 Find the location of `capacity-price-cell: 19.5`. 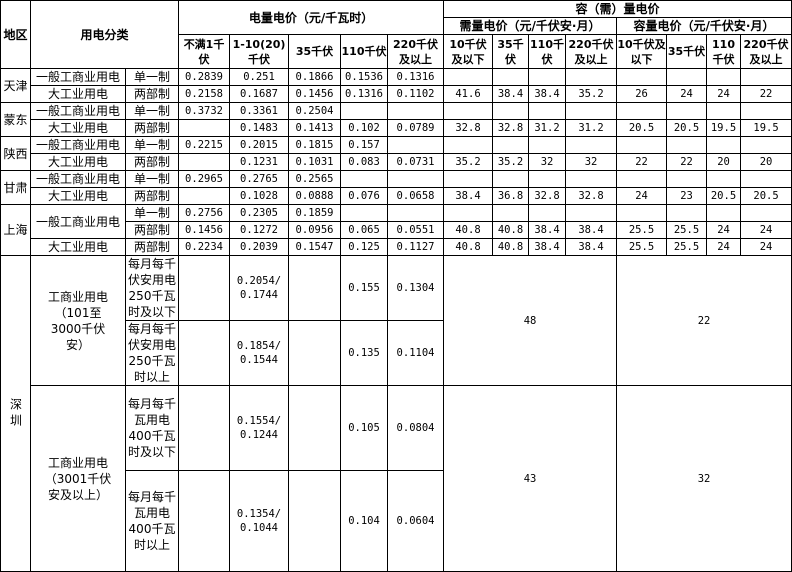

capacity-price-cell: 19.5 is located at coordinates (766, 128).